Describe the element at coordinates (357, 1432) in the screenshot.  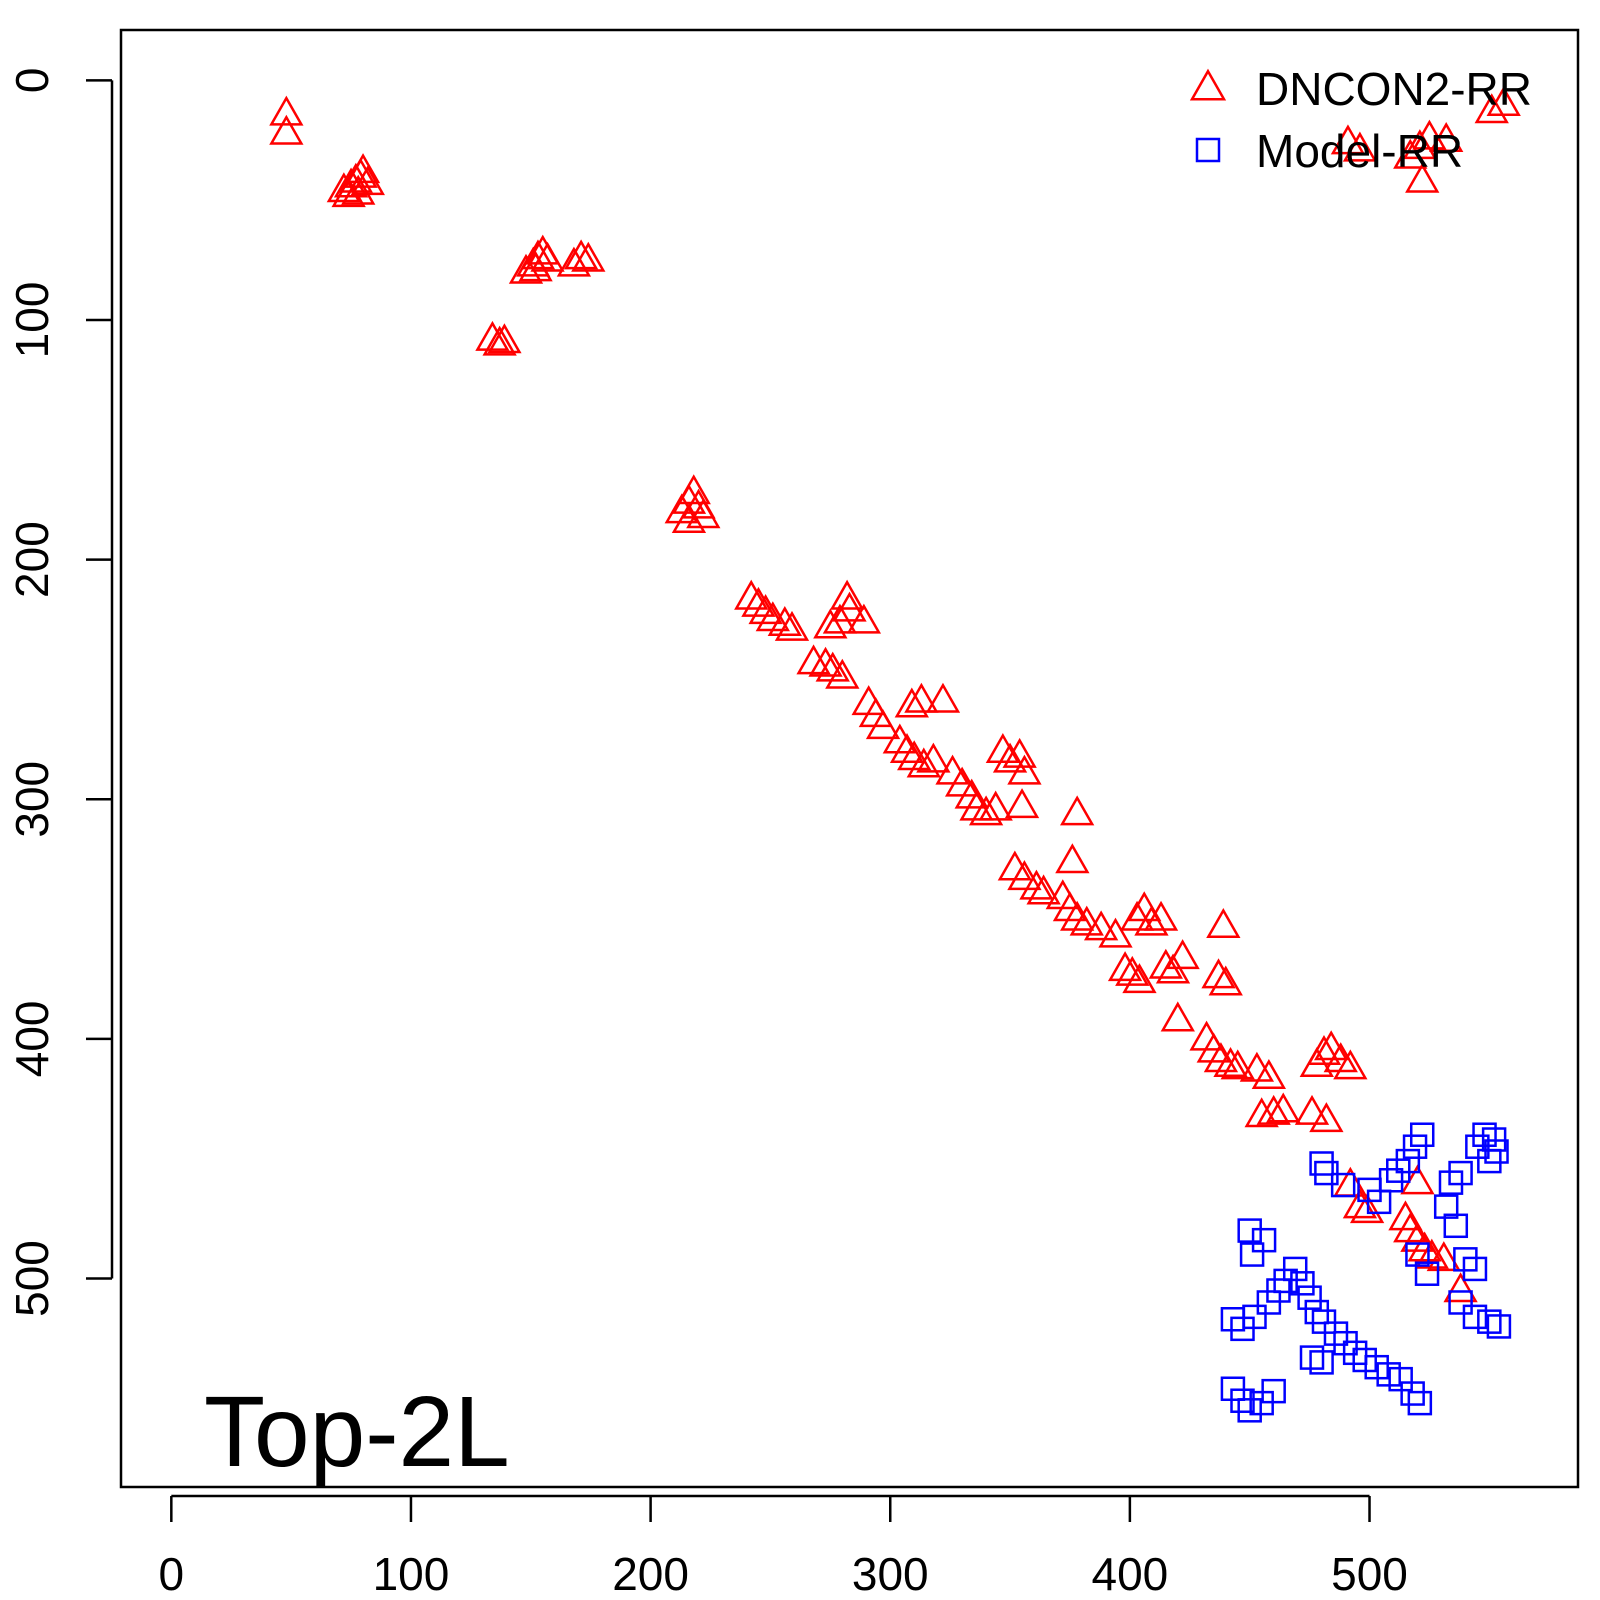
I see `panel-annotation: Top-2L` at that location.